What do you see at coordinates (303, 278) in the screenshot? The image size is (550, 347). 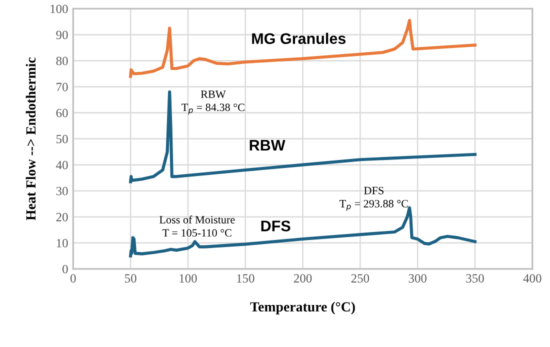 I see `x-tick-label: 200` at bounding box center [303, 278].